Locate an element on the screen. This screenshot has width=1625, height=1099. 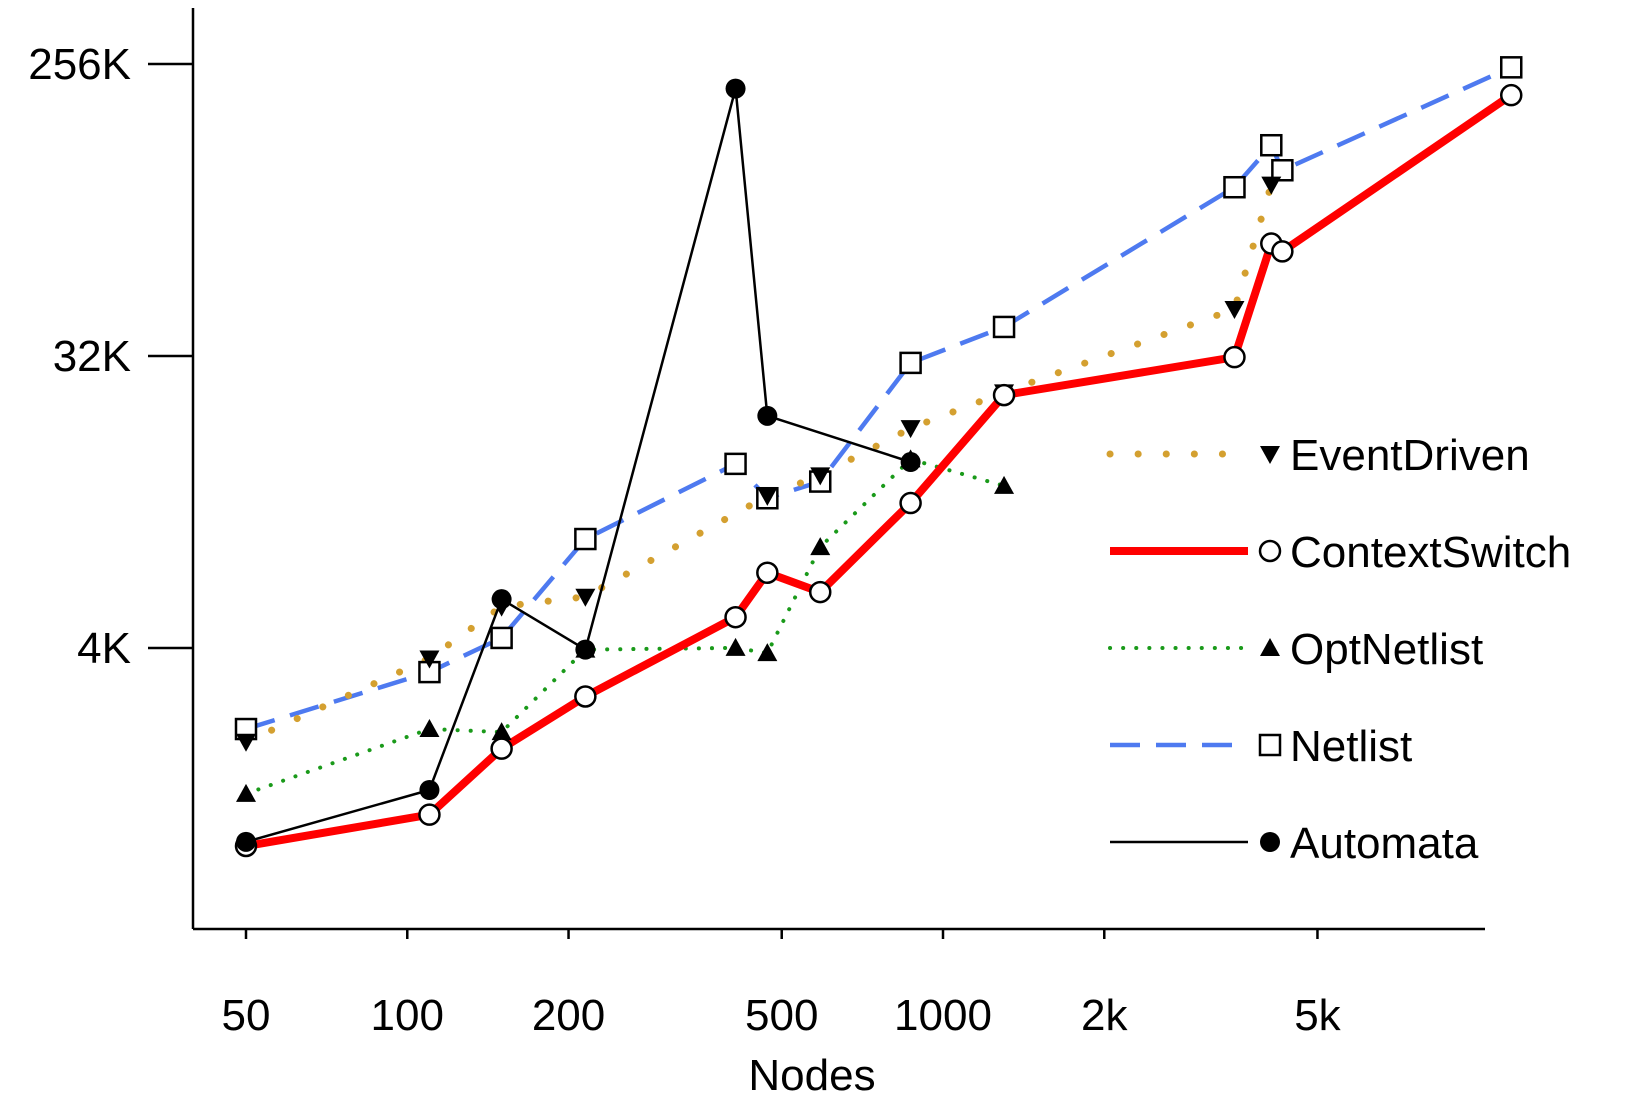
legend-label-contextswitch: ContextSwitch is located at coordinates (1430, 552).